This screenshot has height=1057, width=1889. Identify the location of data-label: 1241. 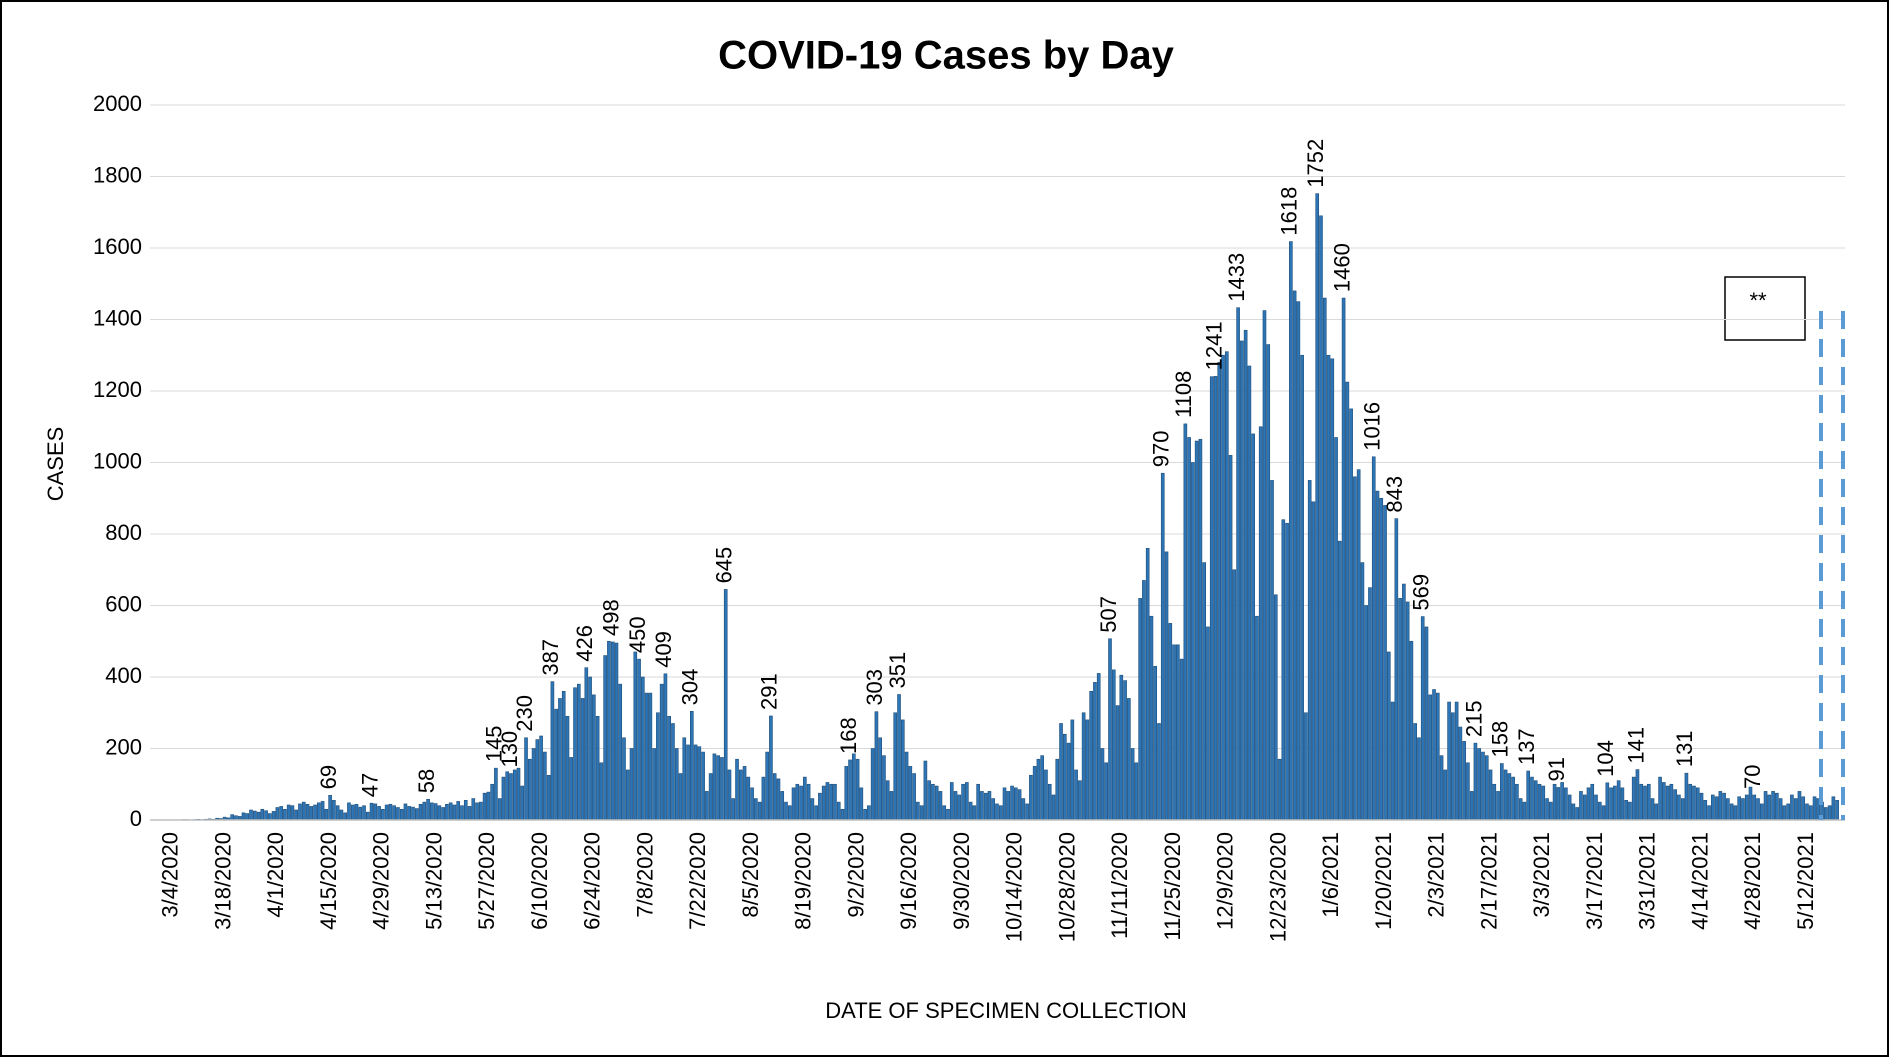
(1213, 345).